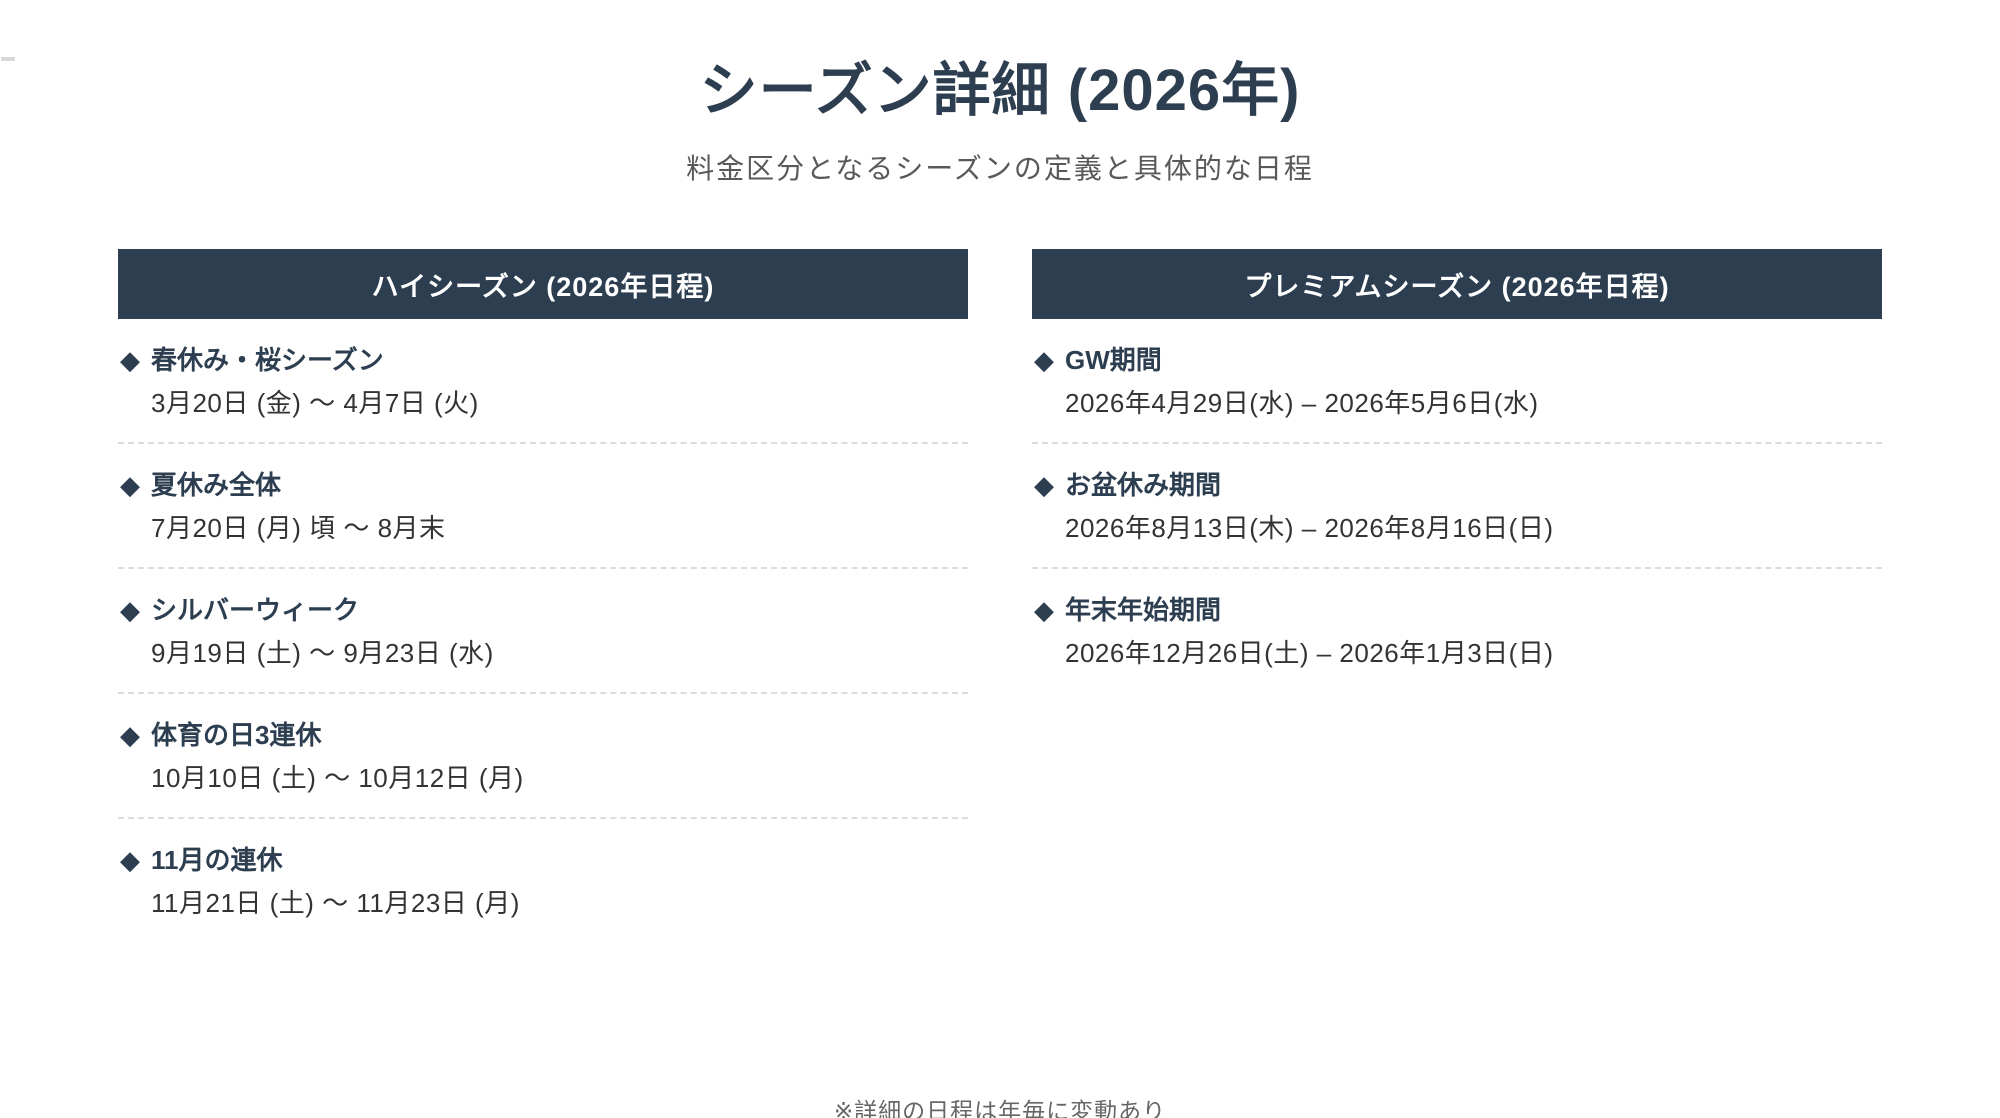 Image resolution: width=2000 pixels, height=1118 pixels. I want to click on season-name: 11月の連休, so click(217, 860).